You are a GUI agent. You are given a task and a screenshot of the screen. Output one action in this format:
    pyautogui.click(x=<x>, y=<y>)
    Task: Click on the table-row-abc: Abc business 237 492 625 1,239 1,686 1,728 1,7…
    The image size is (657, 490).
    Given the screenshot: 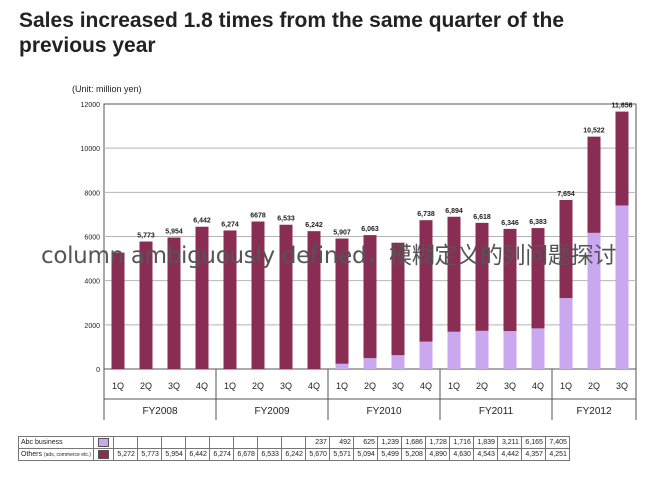 What is the action you would take?
    pyautogui.click(x=294, y=442)
    